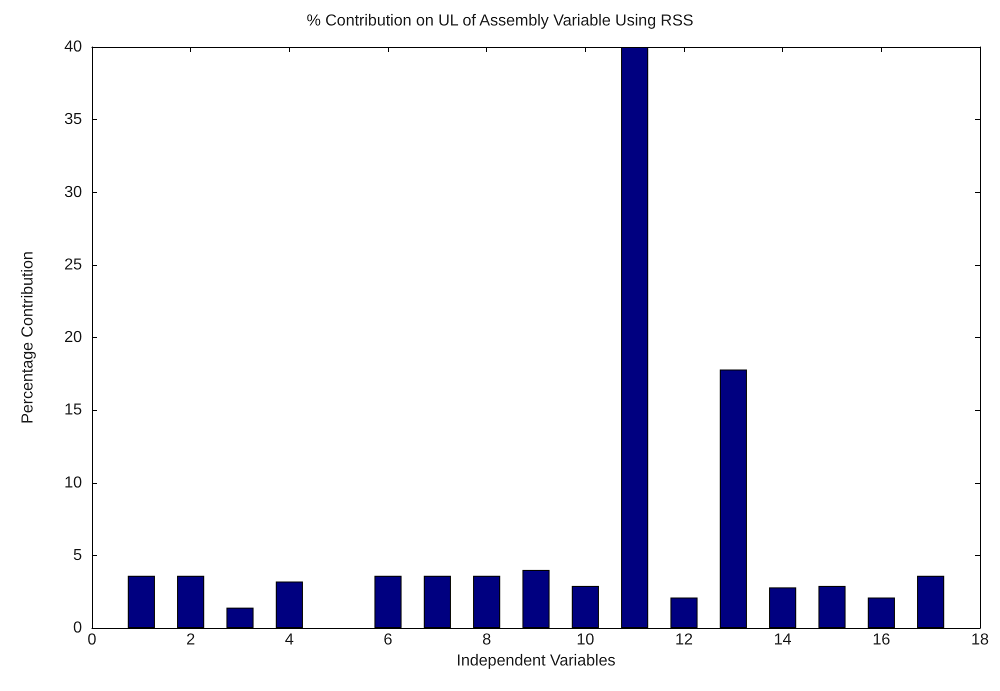 The image size is (1000, 691). What do you see at coordinates (980, 640) in the screenshot?
I see `x-tick-label: 18` at bounding box center [980, 640].